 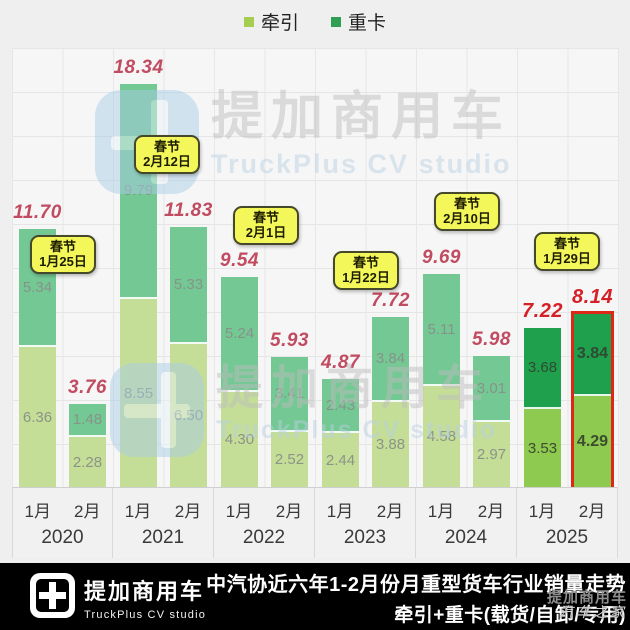 I want to click on chart-legend: 牵引 重卡, so click(x=315, y=21).